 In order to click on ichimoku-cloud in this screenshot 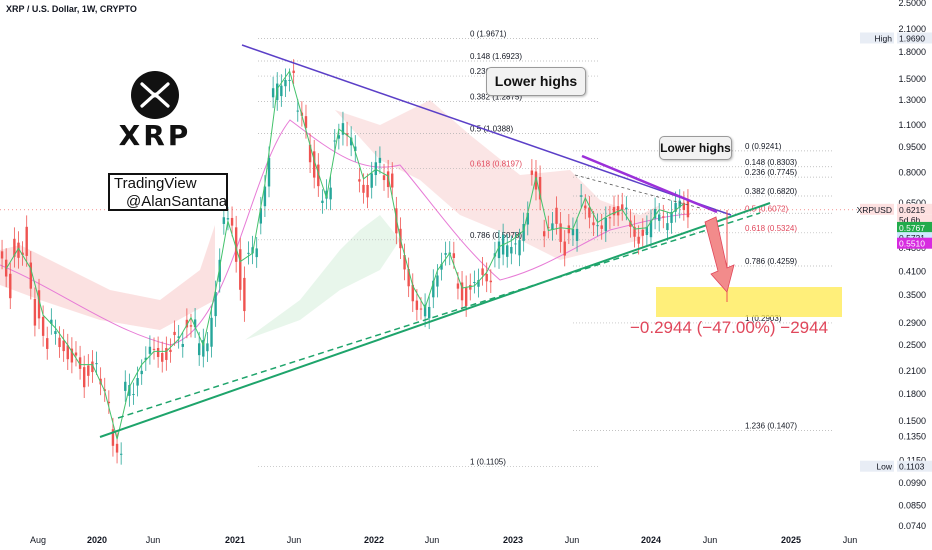, I will do `click(107, 277)`.